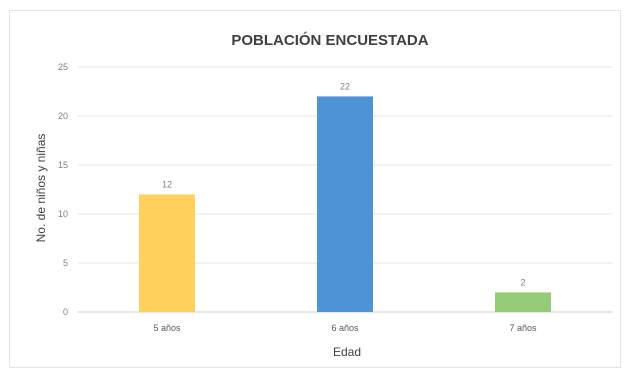 The image size is (626, 374). Describe the element at coordinates (63, 67) in the screenshot. I see `y-tick-label: 25` at that location.